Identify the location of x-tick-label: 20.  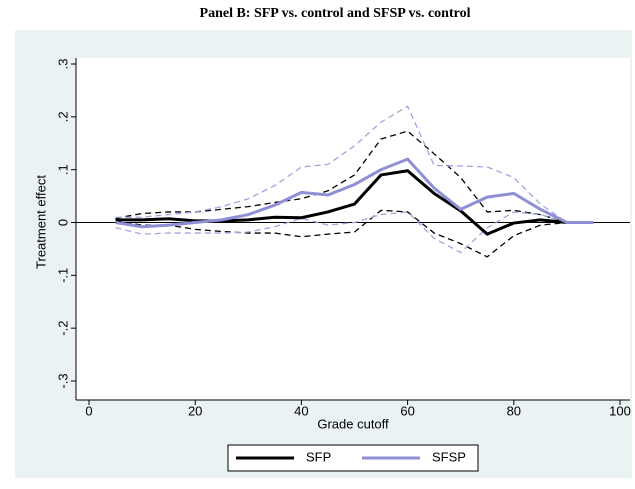
(195, 410).